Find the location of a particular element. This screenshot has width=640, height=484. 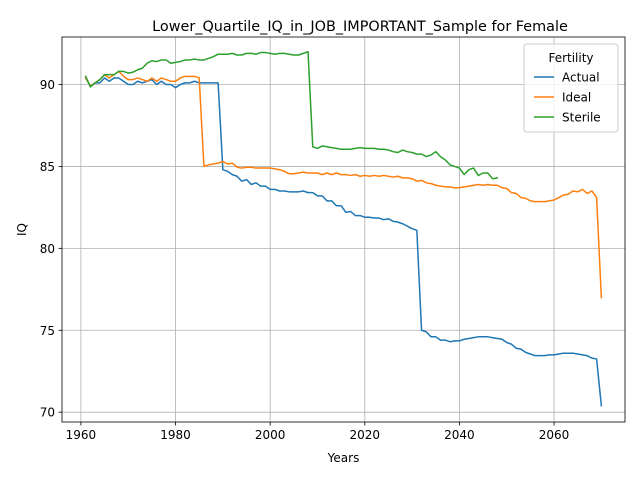

y-tick-label: 80 is located at coordinates (47, 249).